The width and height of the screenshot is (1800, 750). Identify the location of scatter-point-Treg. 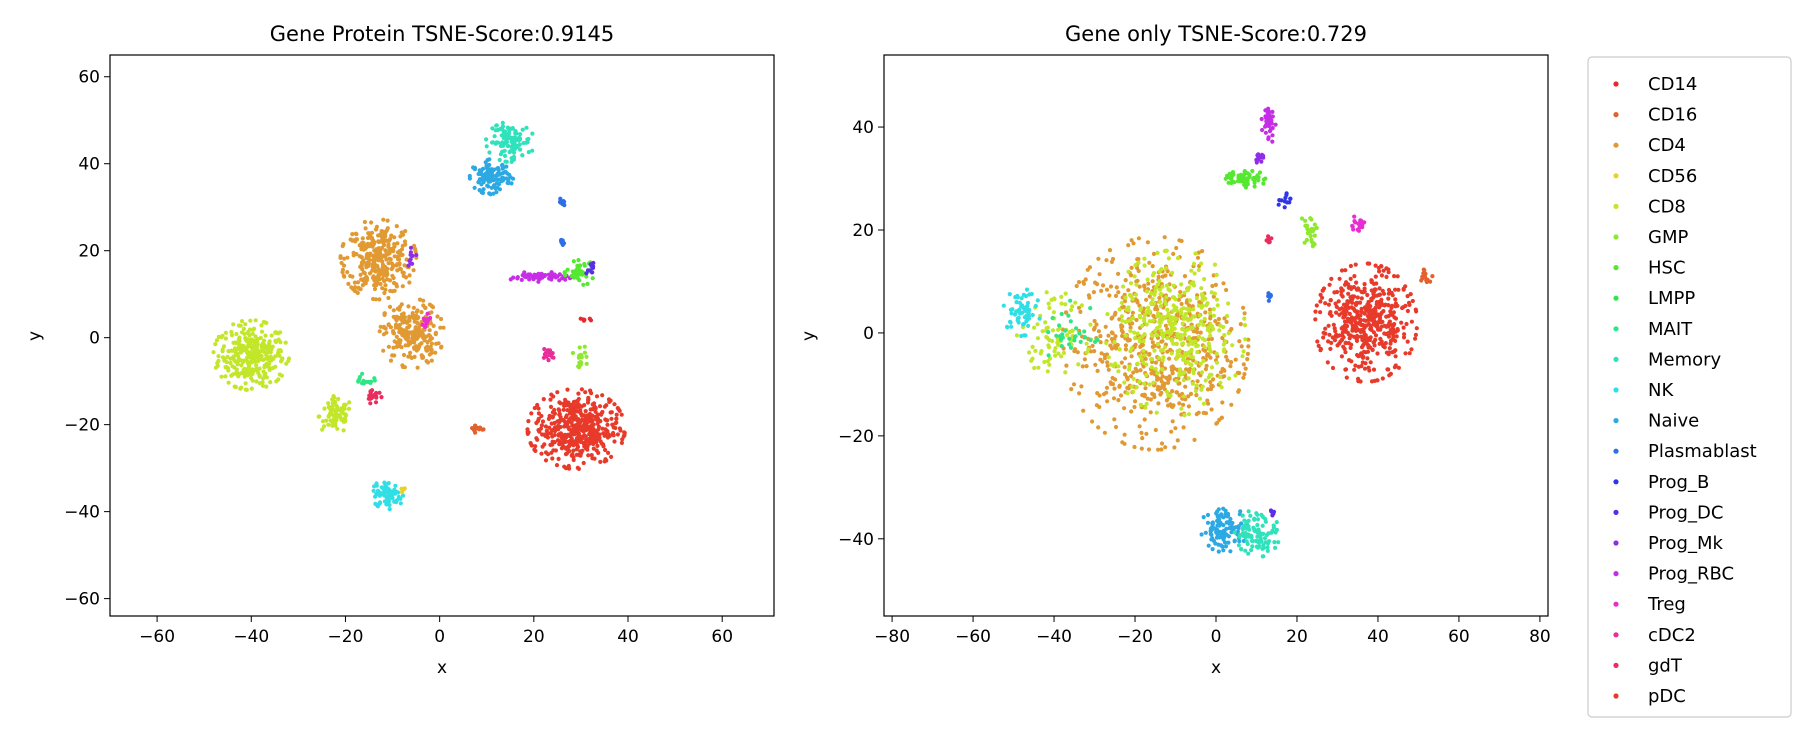
(1358, 230).